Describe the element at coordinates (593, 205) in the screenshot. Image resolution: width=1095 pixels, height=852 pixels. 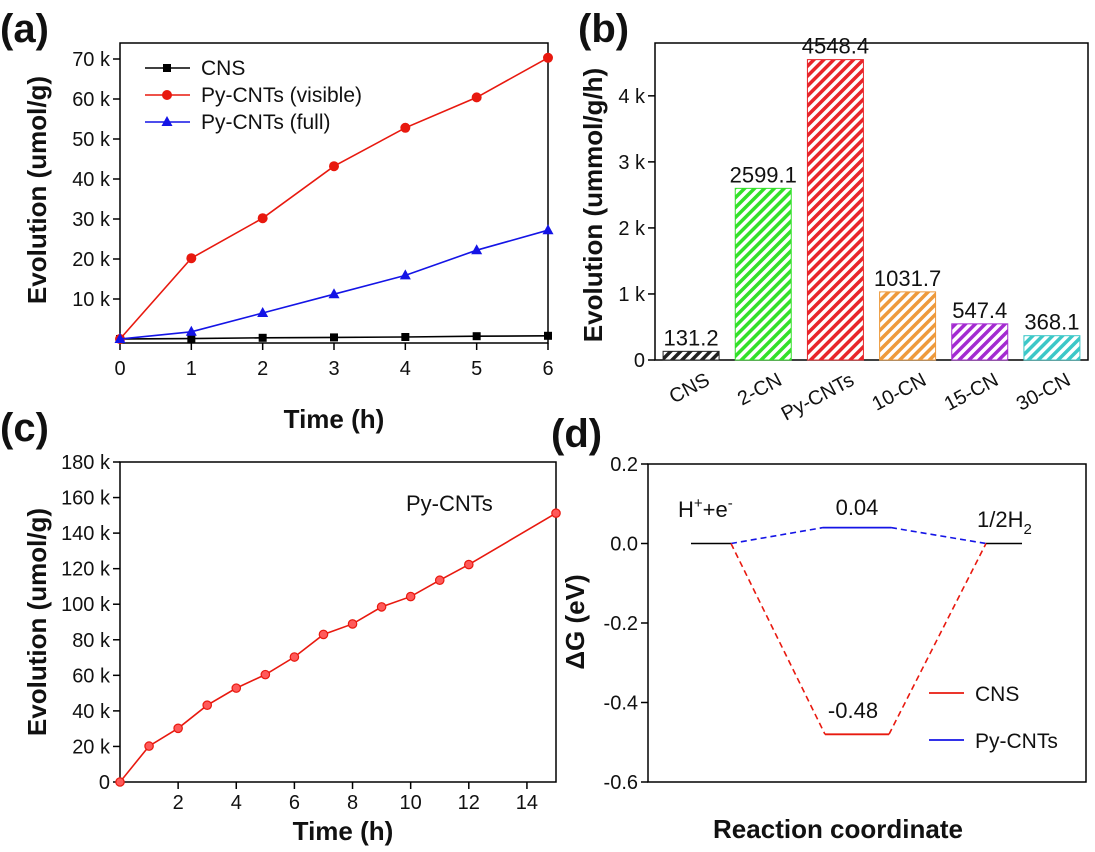
I see `panel-b-y-axis-title: Evolution (ummol/g/h)` at that location.